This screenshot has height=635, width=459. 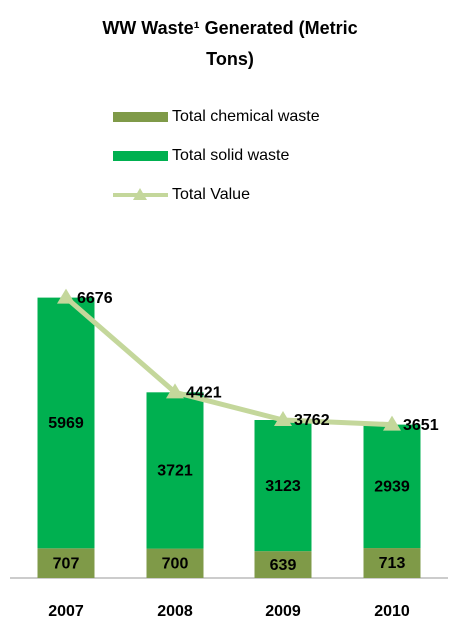 I want to click on data-label: 5969, so click(x=66, y=423).